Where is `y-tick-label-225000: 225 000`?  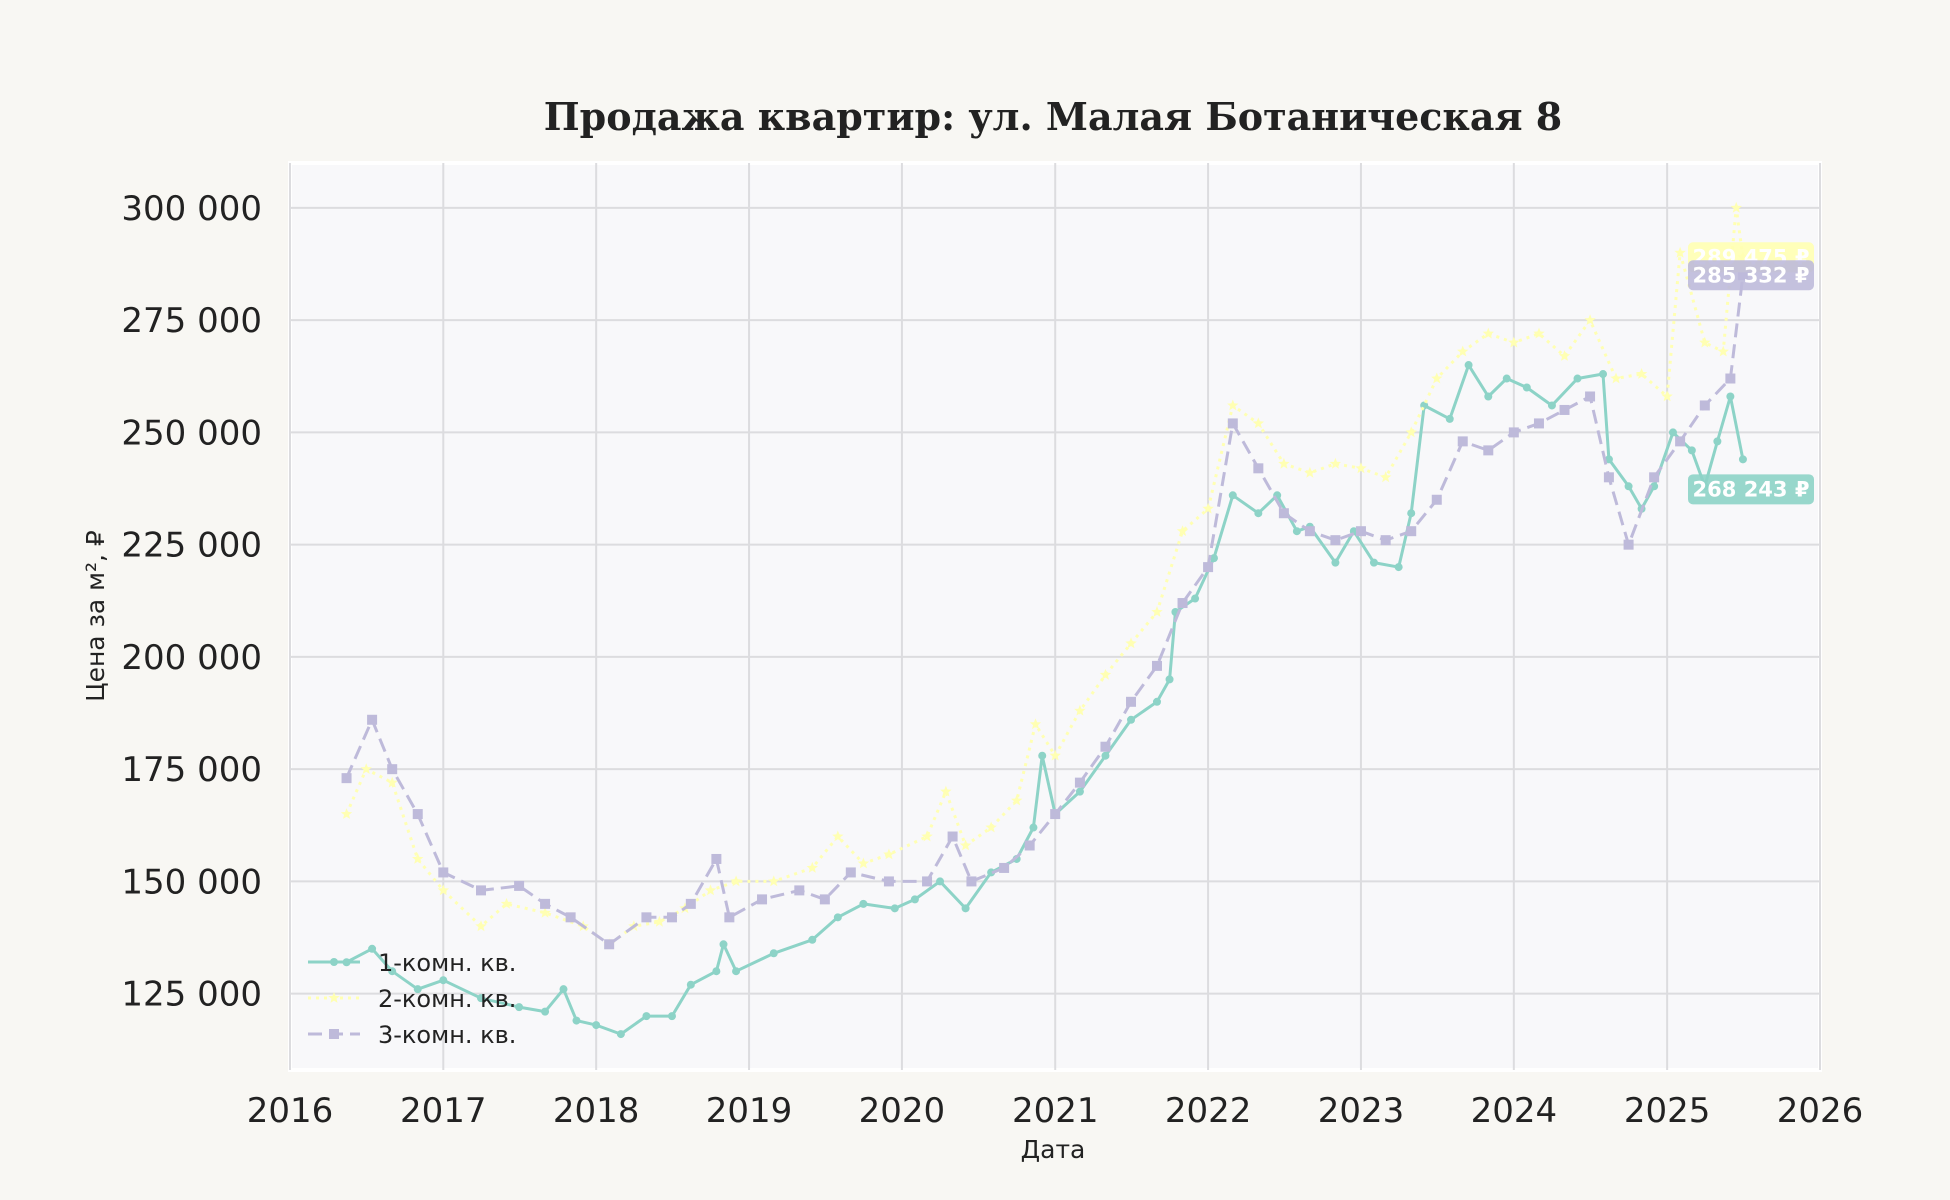 y-tick-label-225000: 225 000 is located at coordinates (191, 546).